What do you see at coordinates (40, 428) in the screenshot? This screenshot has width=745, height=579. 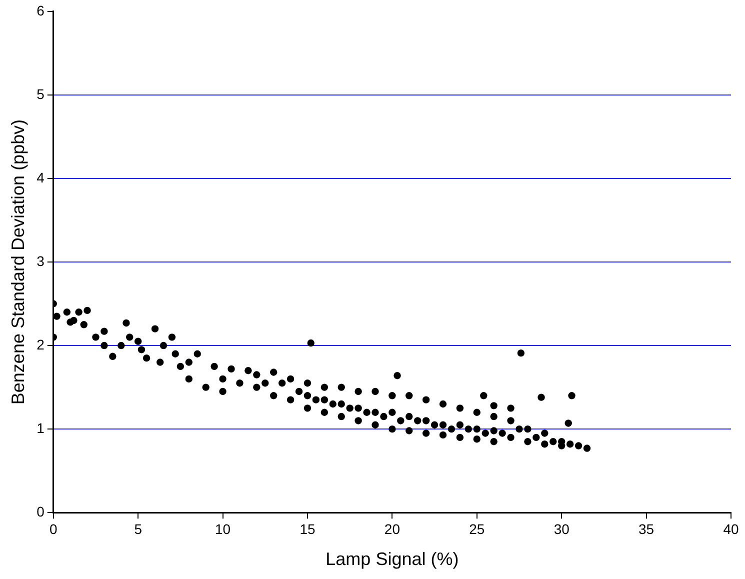 I see `y-tick-label: 1` at bounding box center [40, 428].